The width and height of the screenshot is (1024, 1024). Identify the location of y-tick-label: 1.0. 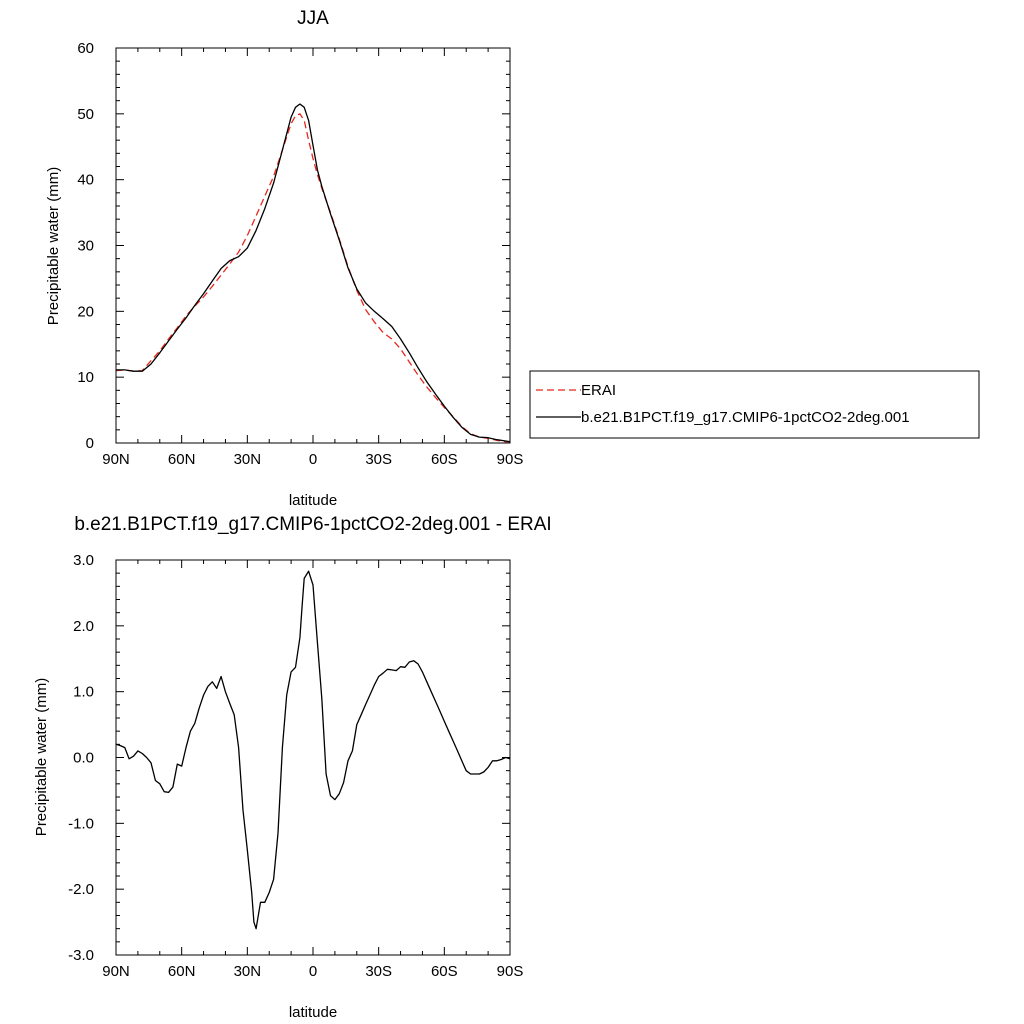
(83, 692).